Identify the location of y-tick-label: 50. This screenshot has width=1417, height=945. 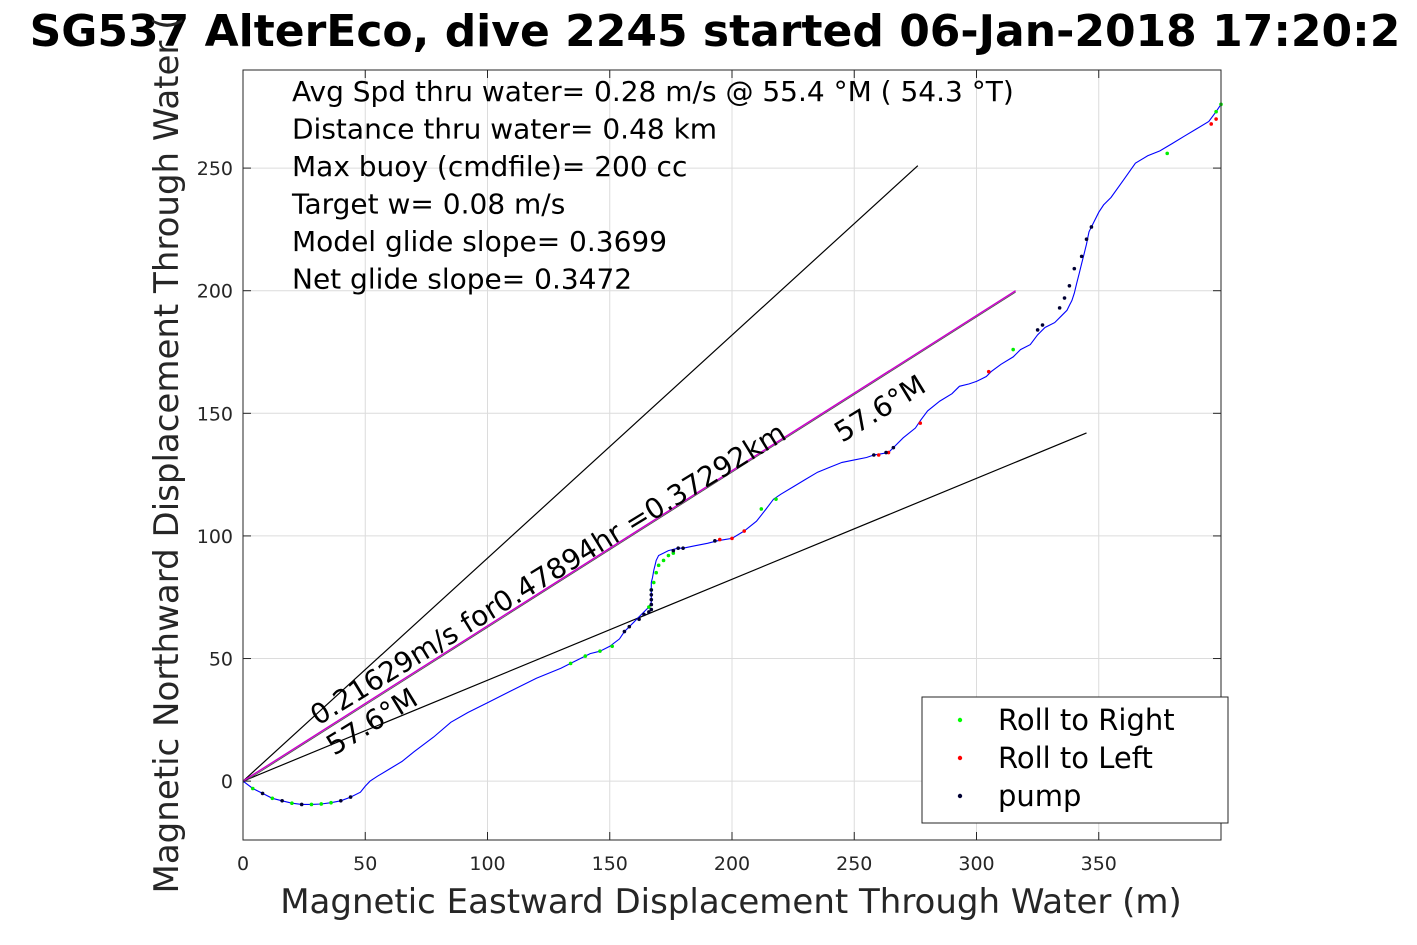
(221, 660).